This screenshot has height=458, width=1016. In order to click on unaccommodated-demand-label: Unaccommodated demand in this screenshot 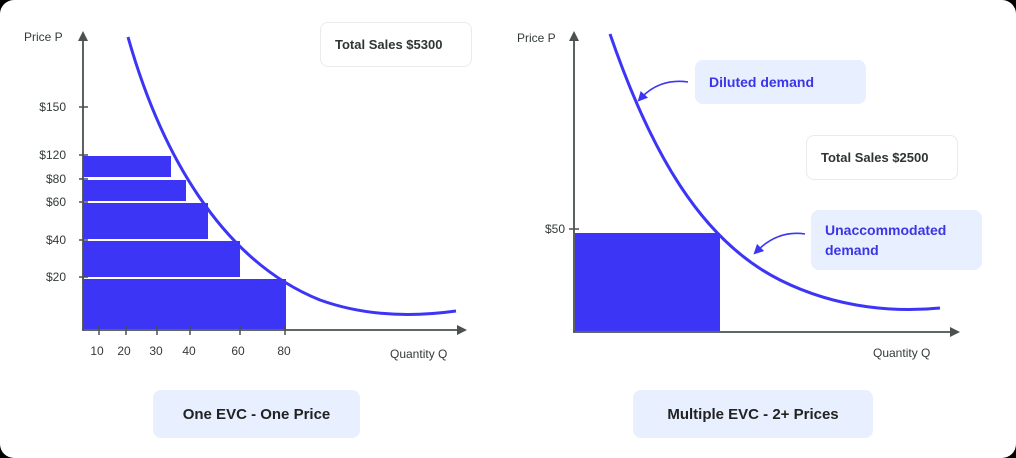, I will do `click(896, 240)`.